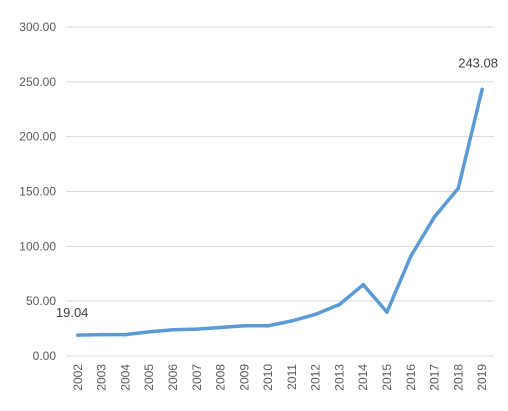 This screenshot has width=508, height=411. I want to click on x-tick-label: 2019, so click(482, 377).